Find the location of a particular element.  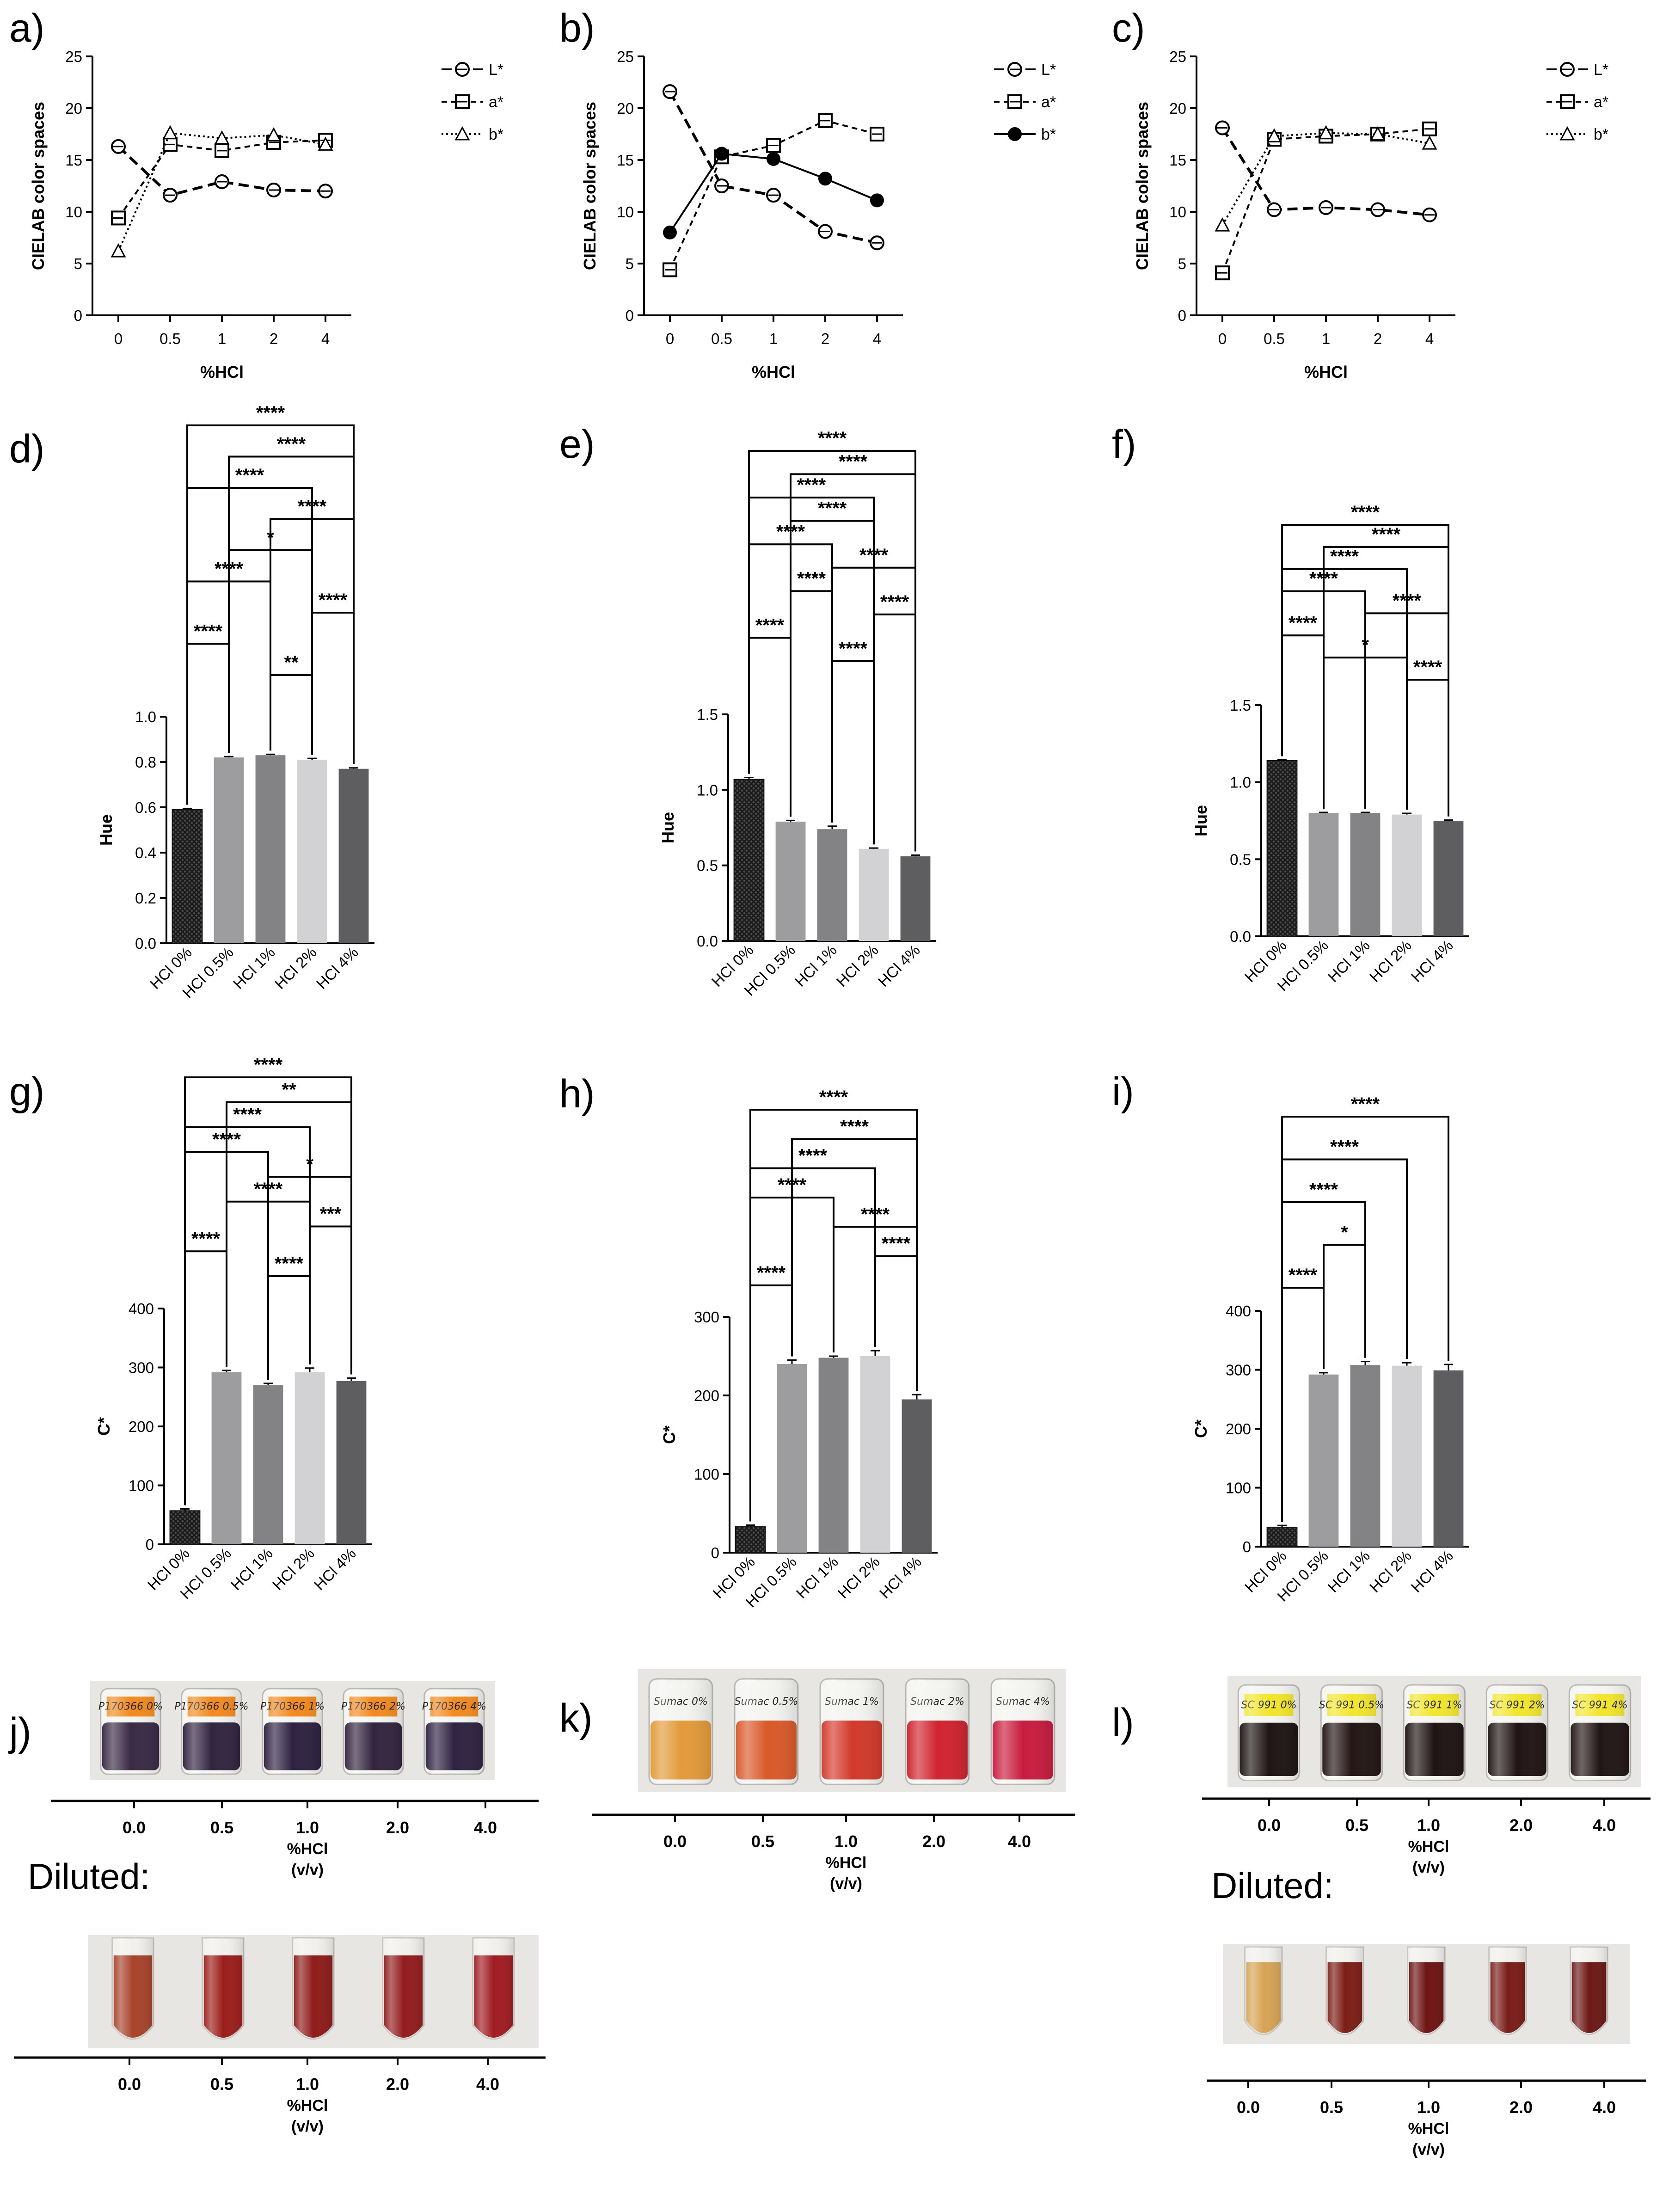

y-tick-label-a: 5 is located at coordinates (78, 264).